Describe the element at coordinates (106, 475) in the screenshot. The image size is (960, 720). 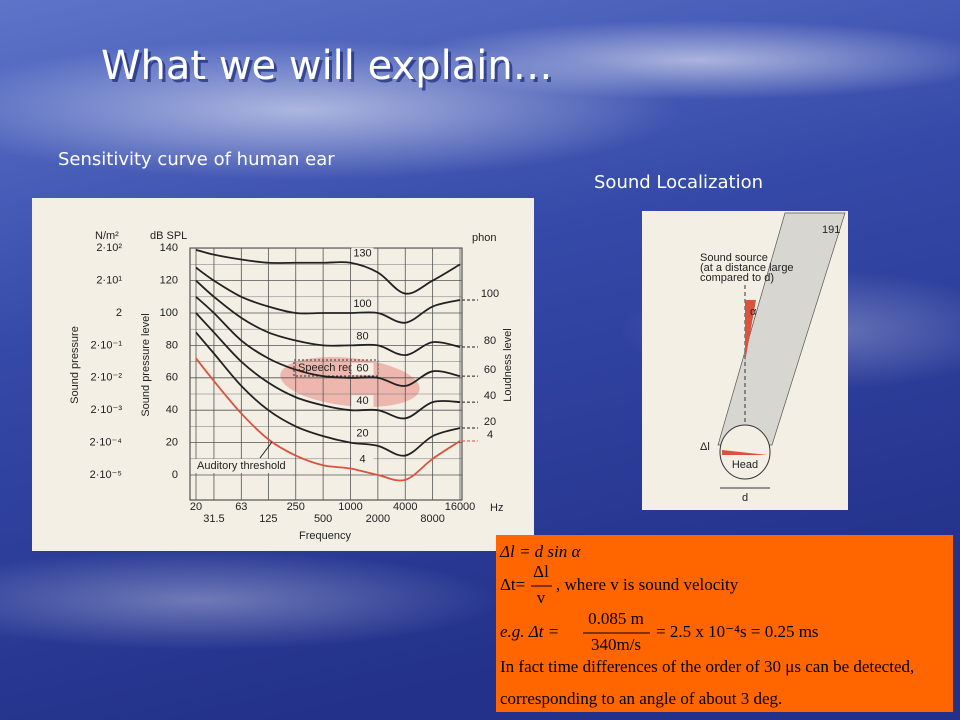
I see `pressure-tick: 2·10⁻⁵` at that location.